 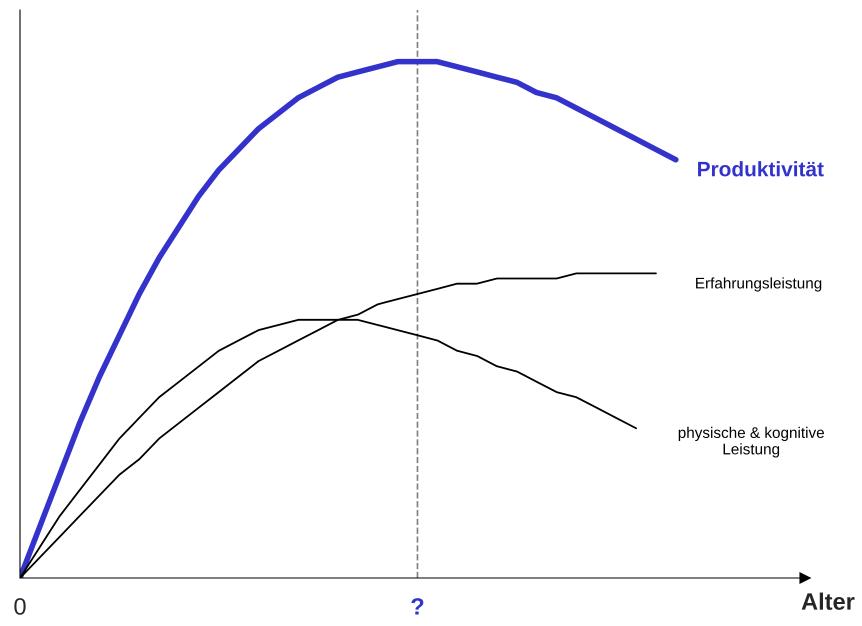 I want to click on text: Erfahrungsleistung, so click(x=759, y=284).